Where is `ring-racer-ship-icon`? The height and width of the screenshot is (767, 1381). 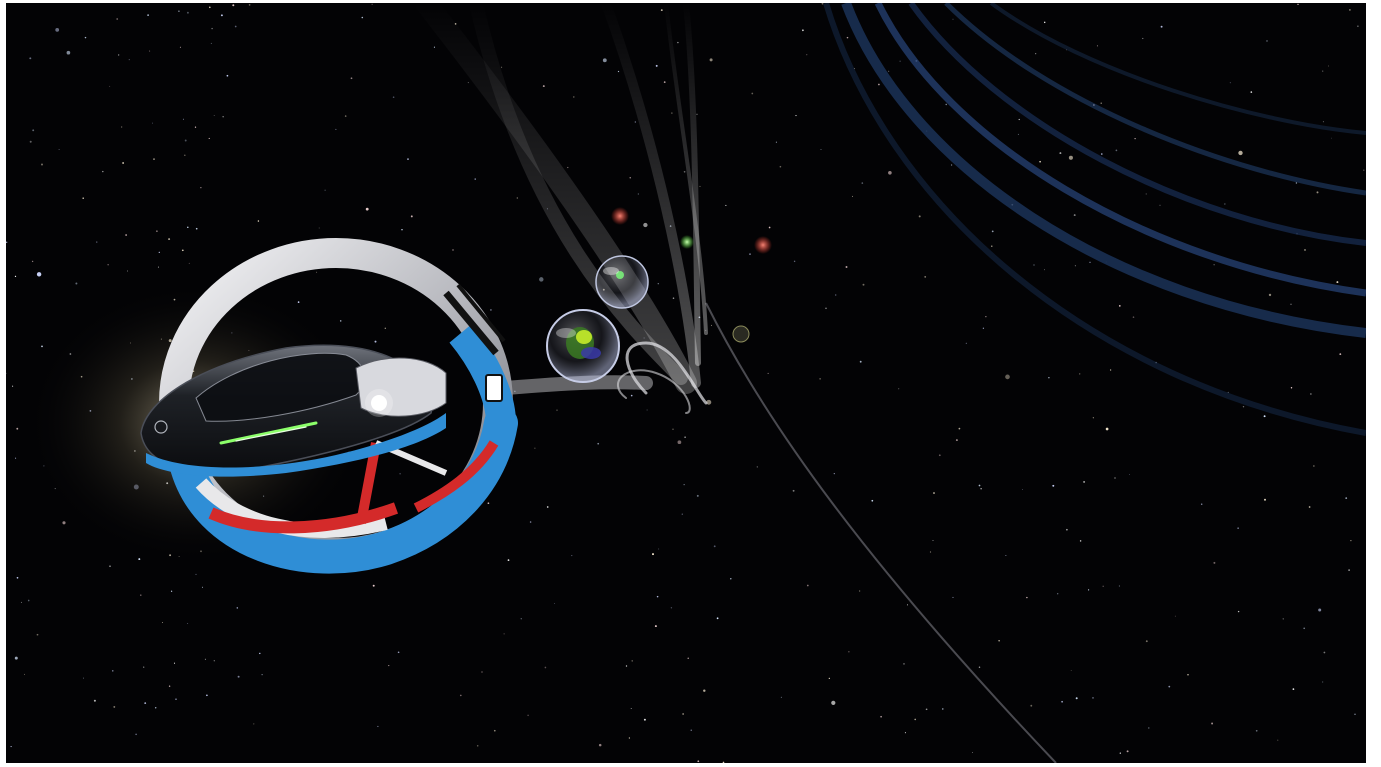 ring-racer-ship-icon is located at coordinates (329, 406).